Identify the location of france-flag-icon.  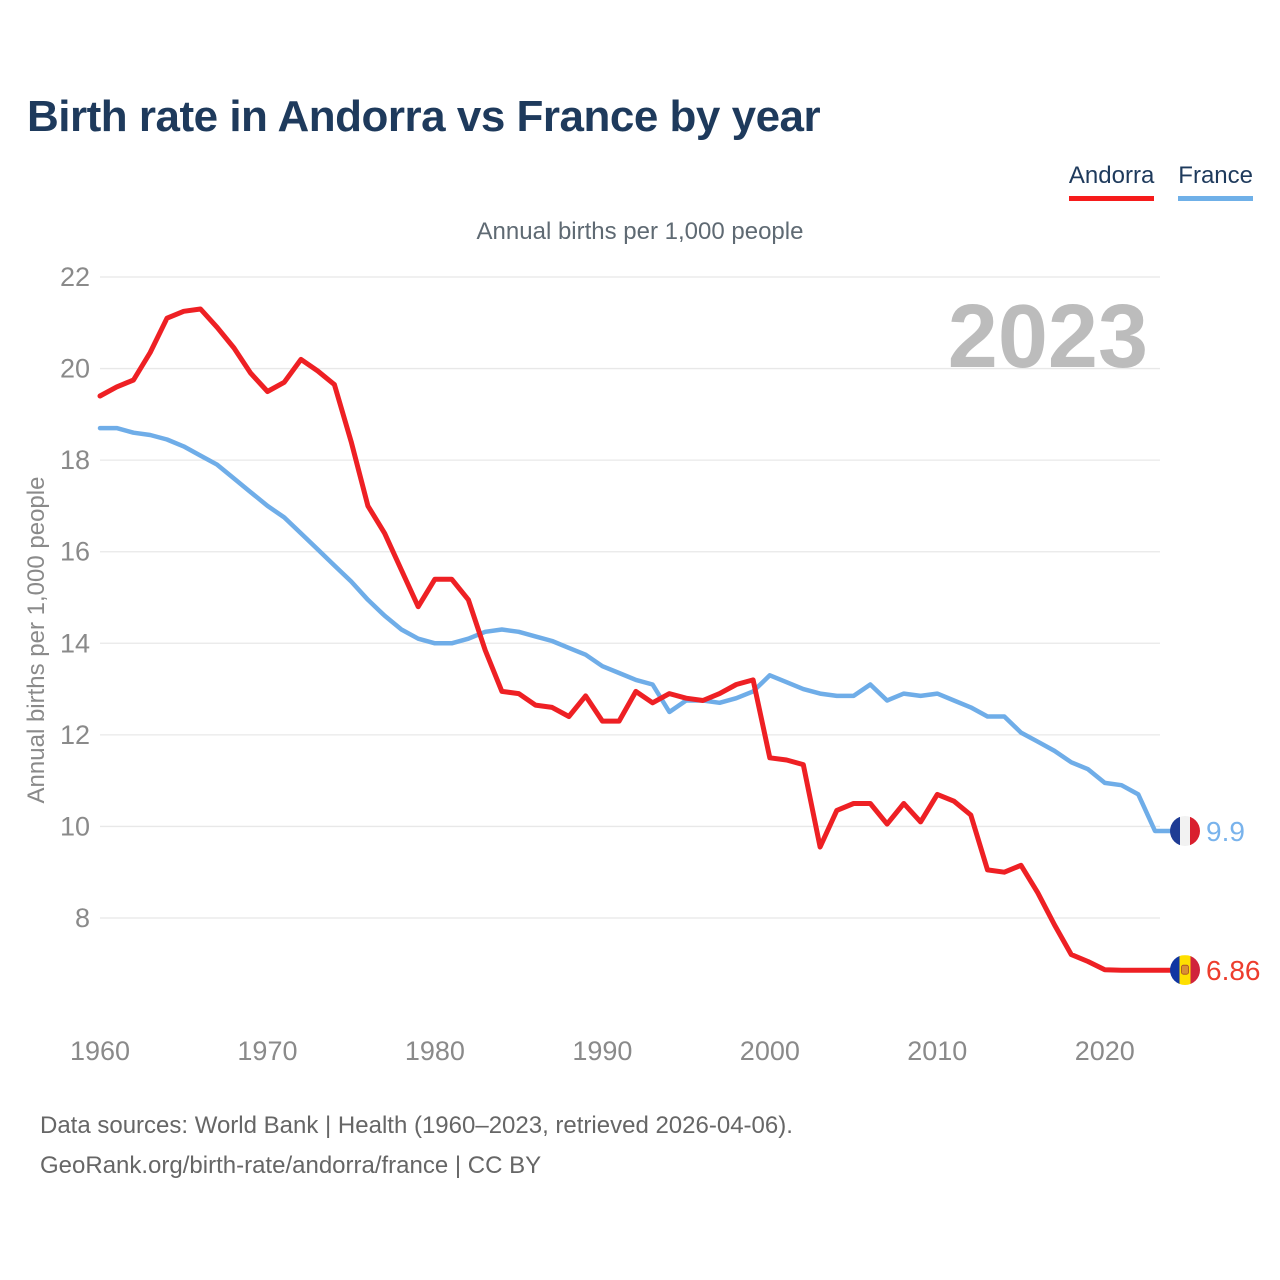
(1185, 831).